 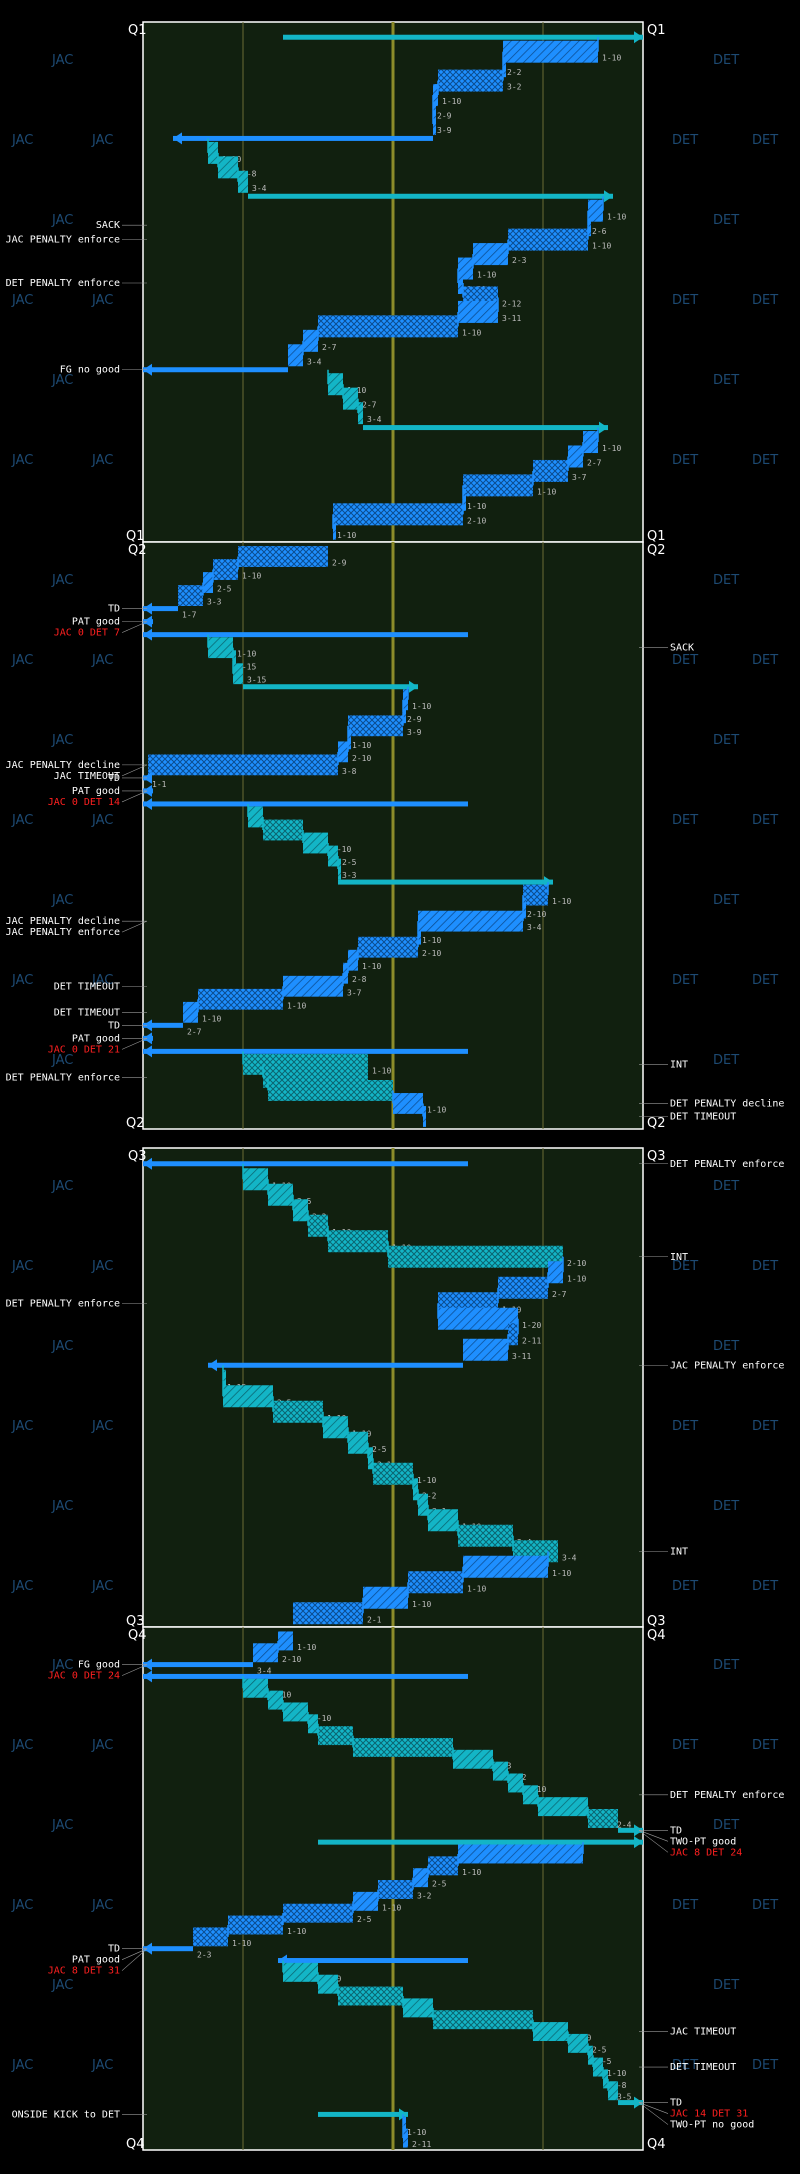 I want to click on down-distance-label: 2-10, so click(x=361, y=758).